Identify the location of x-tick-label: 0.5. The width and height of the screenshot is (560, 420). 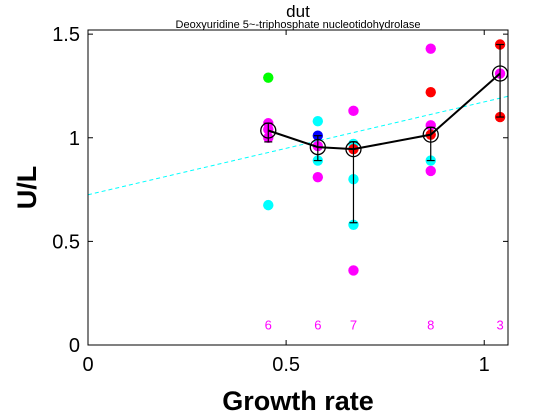
(286, 365).